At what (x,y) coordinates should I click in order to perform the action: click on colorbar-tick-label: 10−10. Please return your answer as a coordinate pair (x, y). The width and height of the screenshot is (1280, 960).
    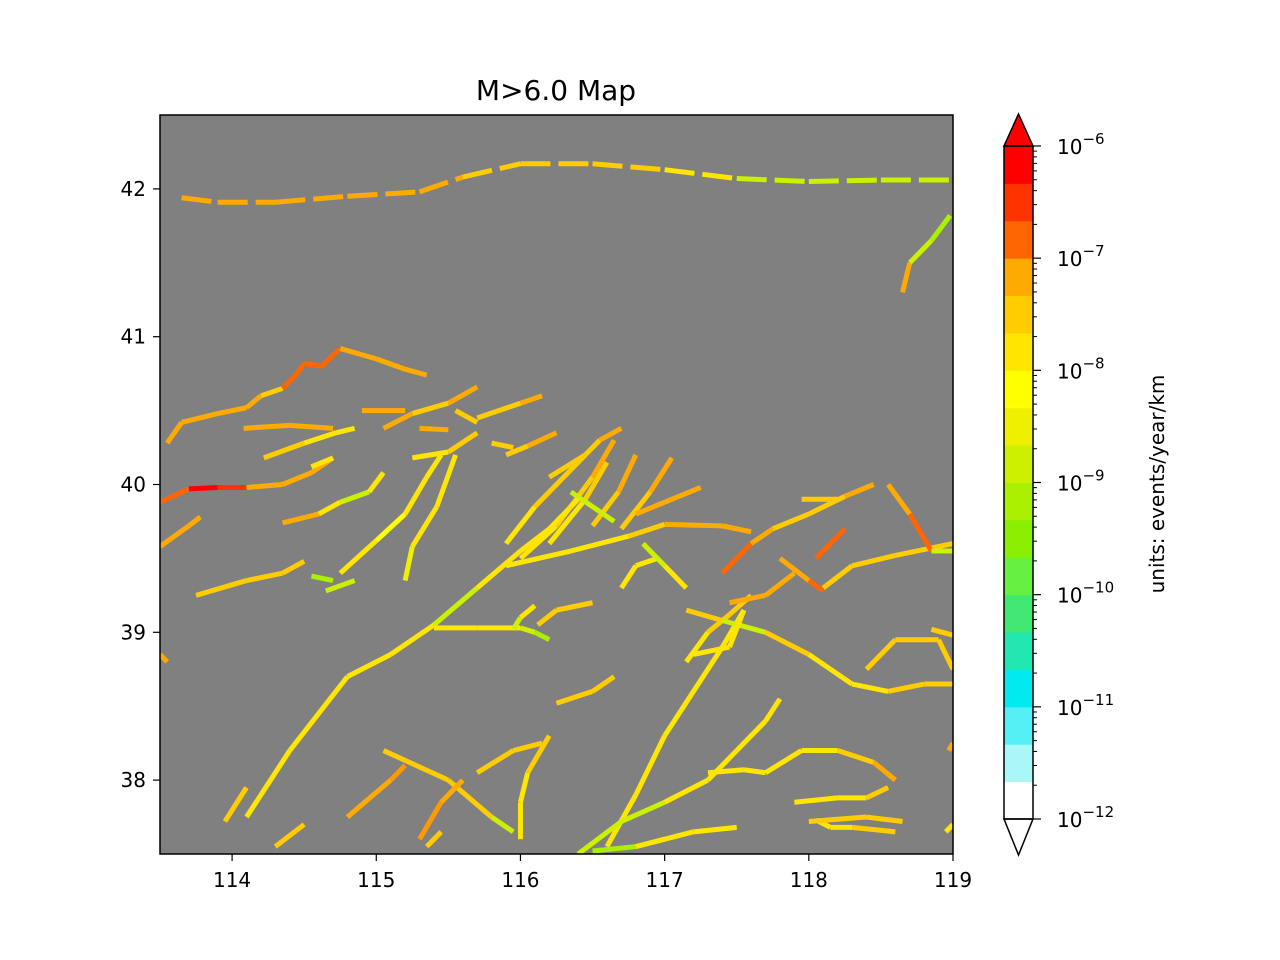
    Looking at the image, I should click on (1085, 593).